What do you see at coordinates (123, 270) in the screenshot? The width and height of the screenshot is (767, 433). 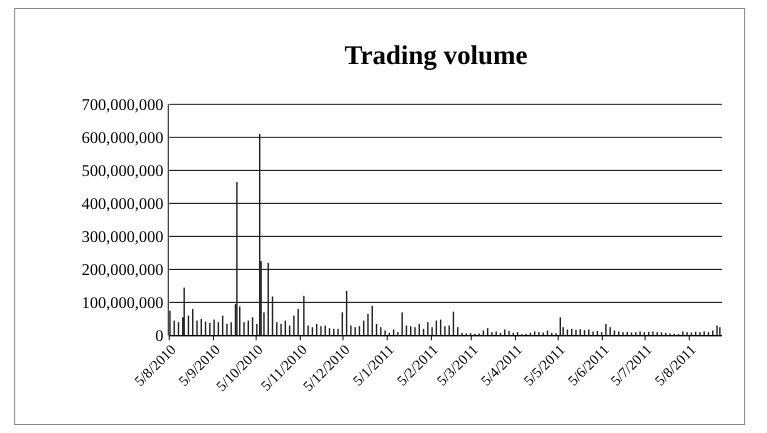 I see `y-tick-label: 200,000,000` at bounding box center [123, 270].